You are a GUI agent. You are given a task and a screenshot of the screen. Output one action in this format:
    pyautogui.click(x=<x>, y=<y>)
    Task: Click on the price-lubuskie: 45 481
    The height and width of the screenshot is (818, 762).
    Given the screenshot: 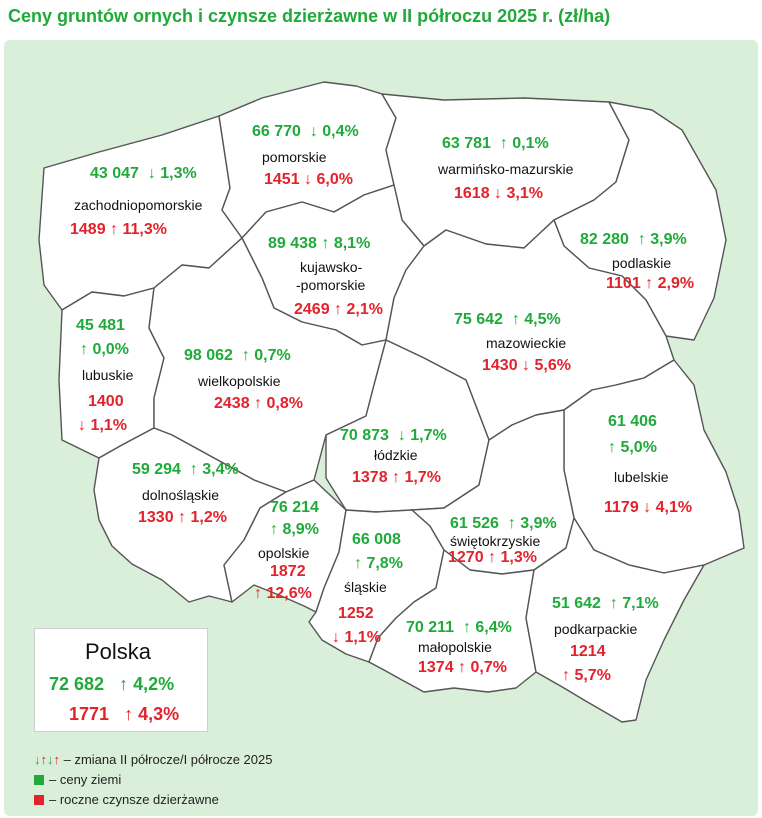 What is the action you would take?
    pyautogui.click(x=100, y=325)
    